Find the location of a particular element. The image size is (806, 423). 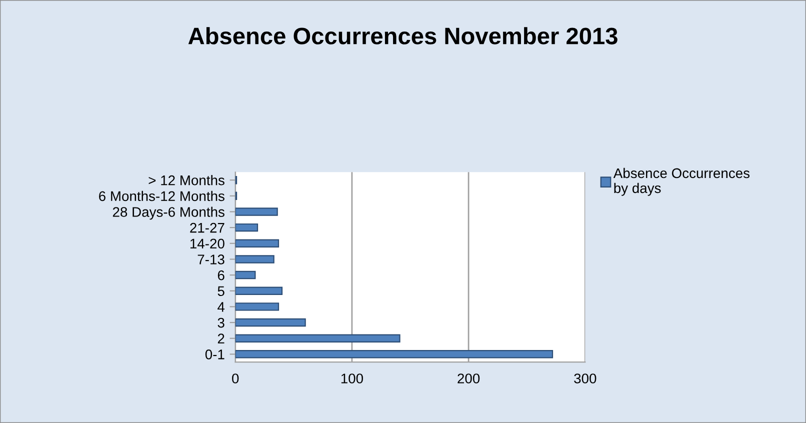

chart-title: Absence Occurrences November 2013 is located at coordinates (403, 35).